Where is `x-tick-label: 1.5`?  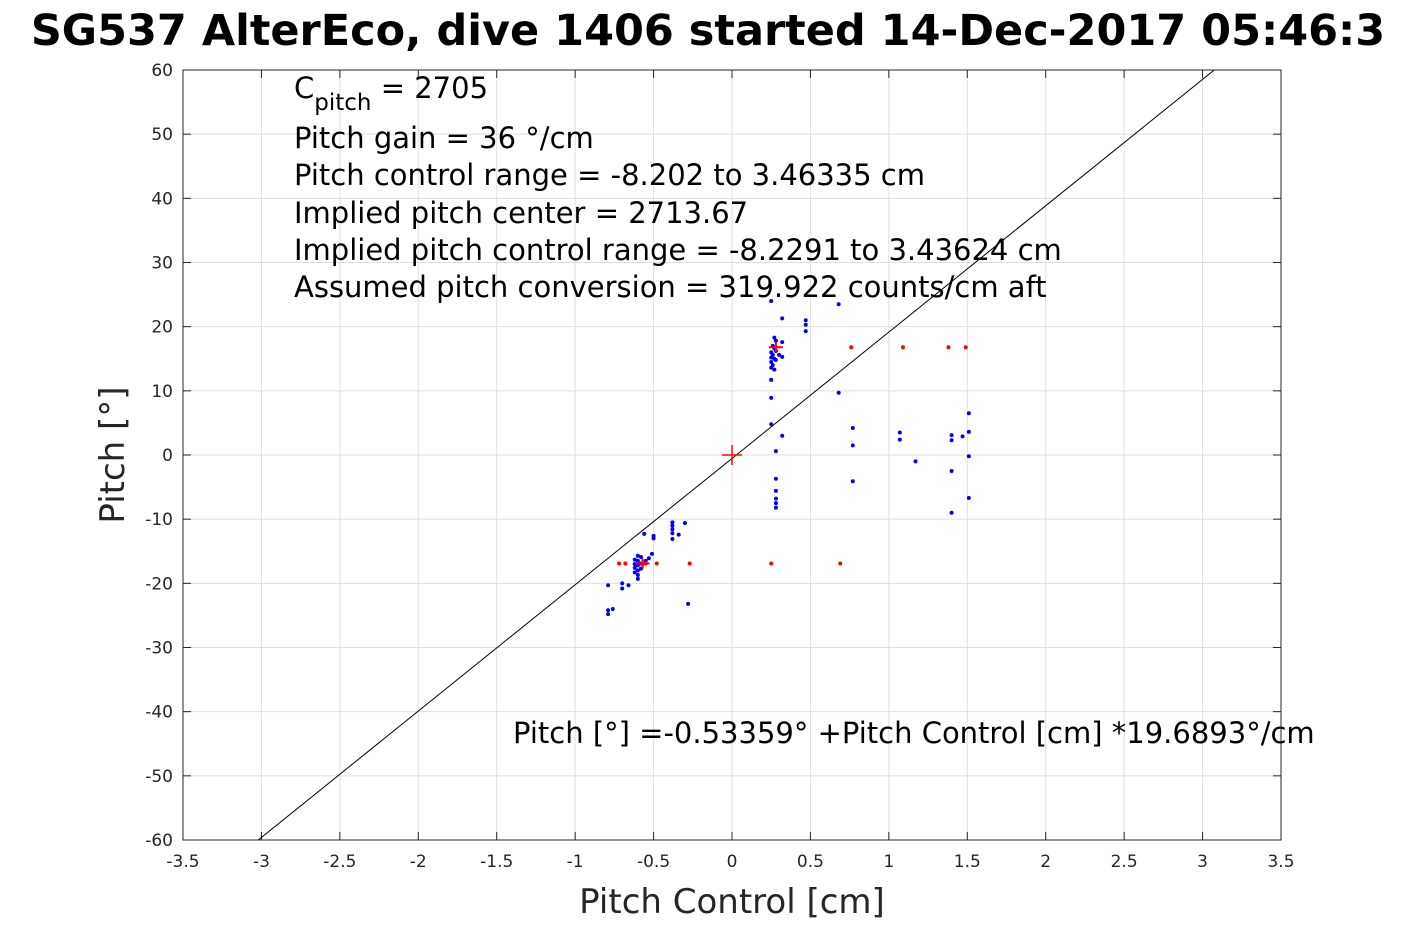
x-tick-label: 1.5 is located at coordinates (967, 862).